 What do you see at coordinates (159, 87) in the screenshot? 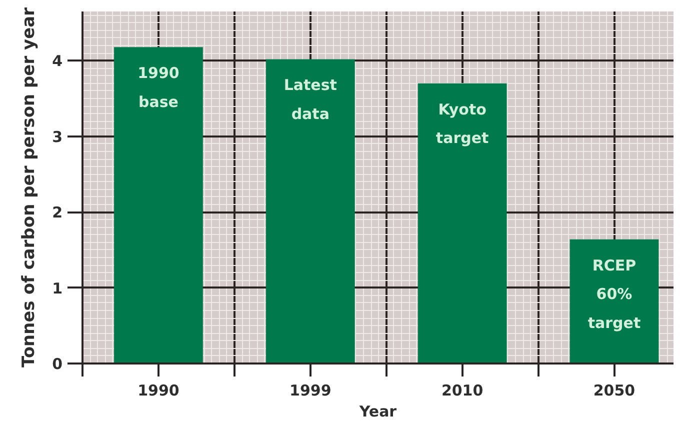
I see `annotation: 1990 base` at bounding box center [159, 87].